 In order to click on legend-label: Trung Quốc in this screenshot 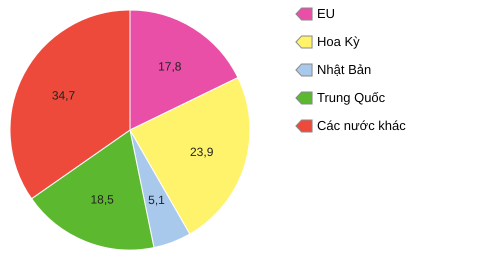, I will do `click(351, 97)`.